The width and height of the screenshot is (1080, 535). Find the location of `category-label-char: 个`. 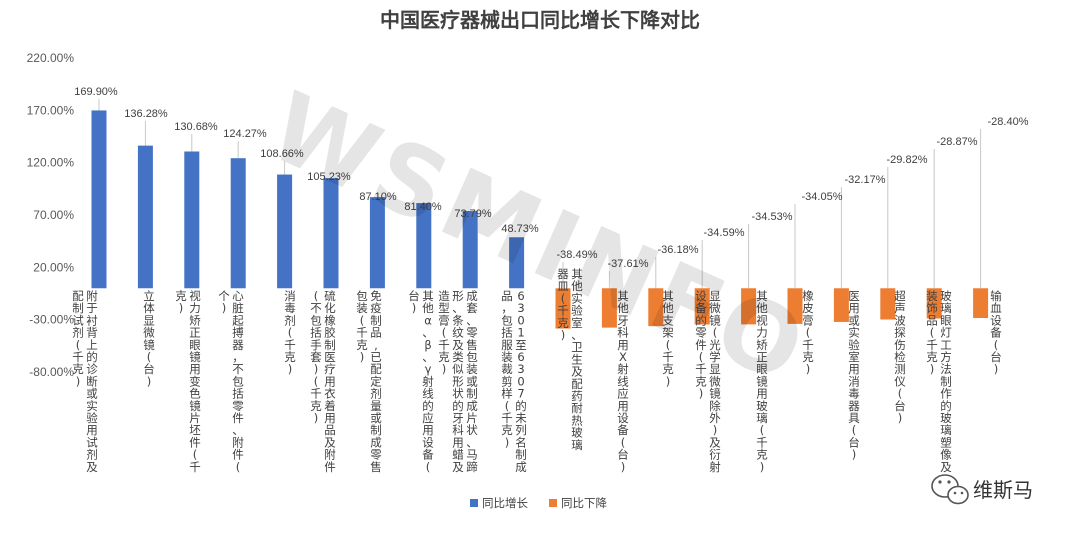

category-label-char: 个 is located at coordinates (224, 296).